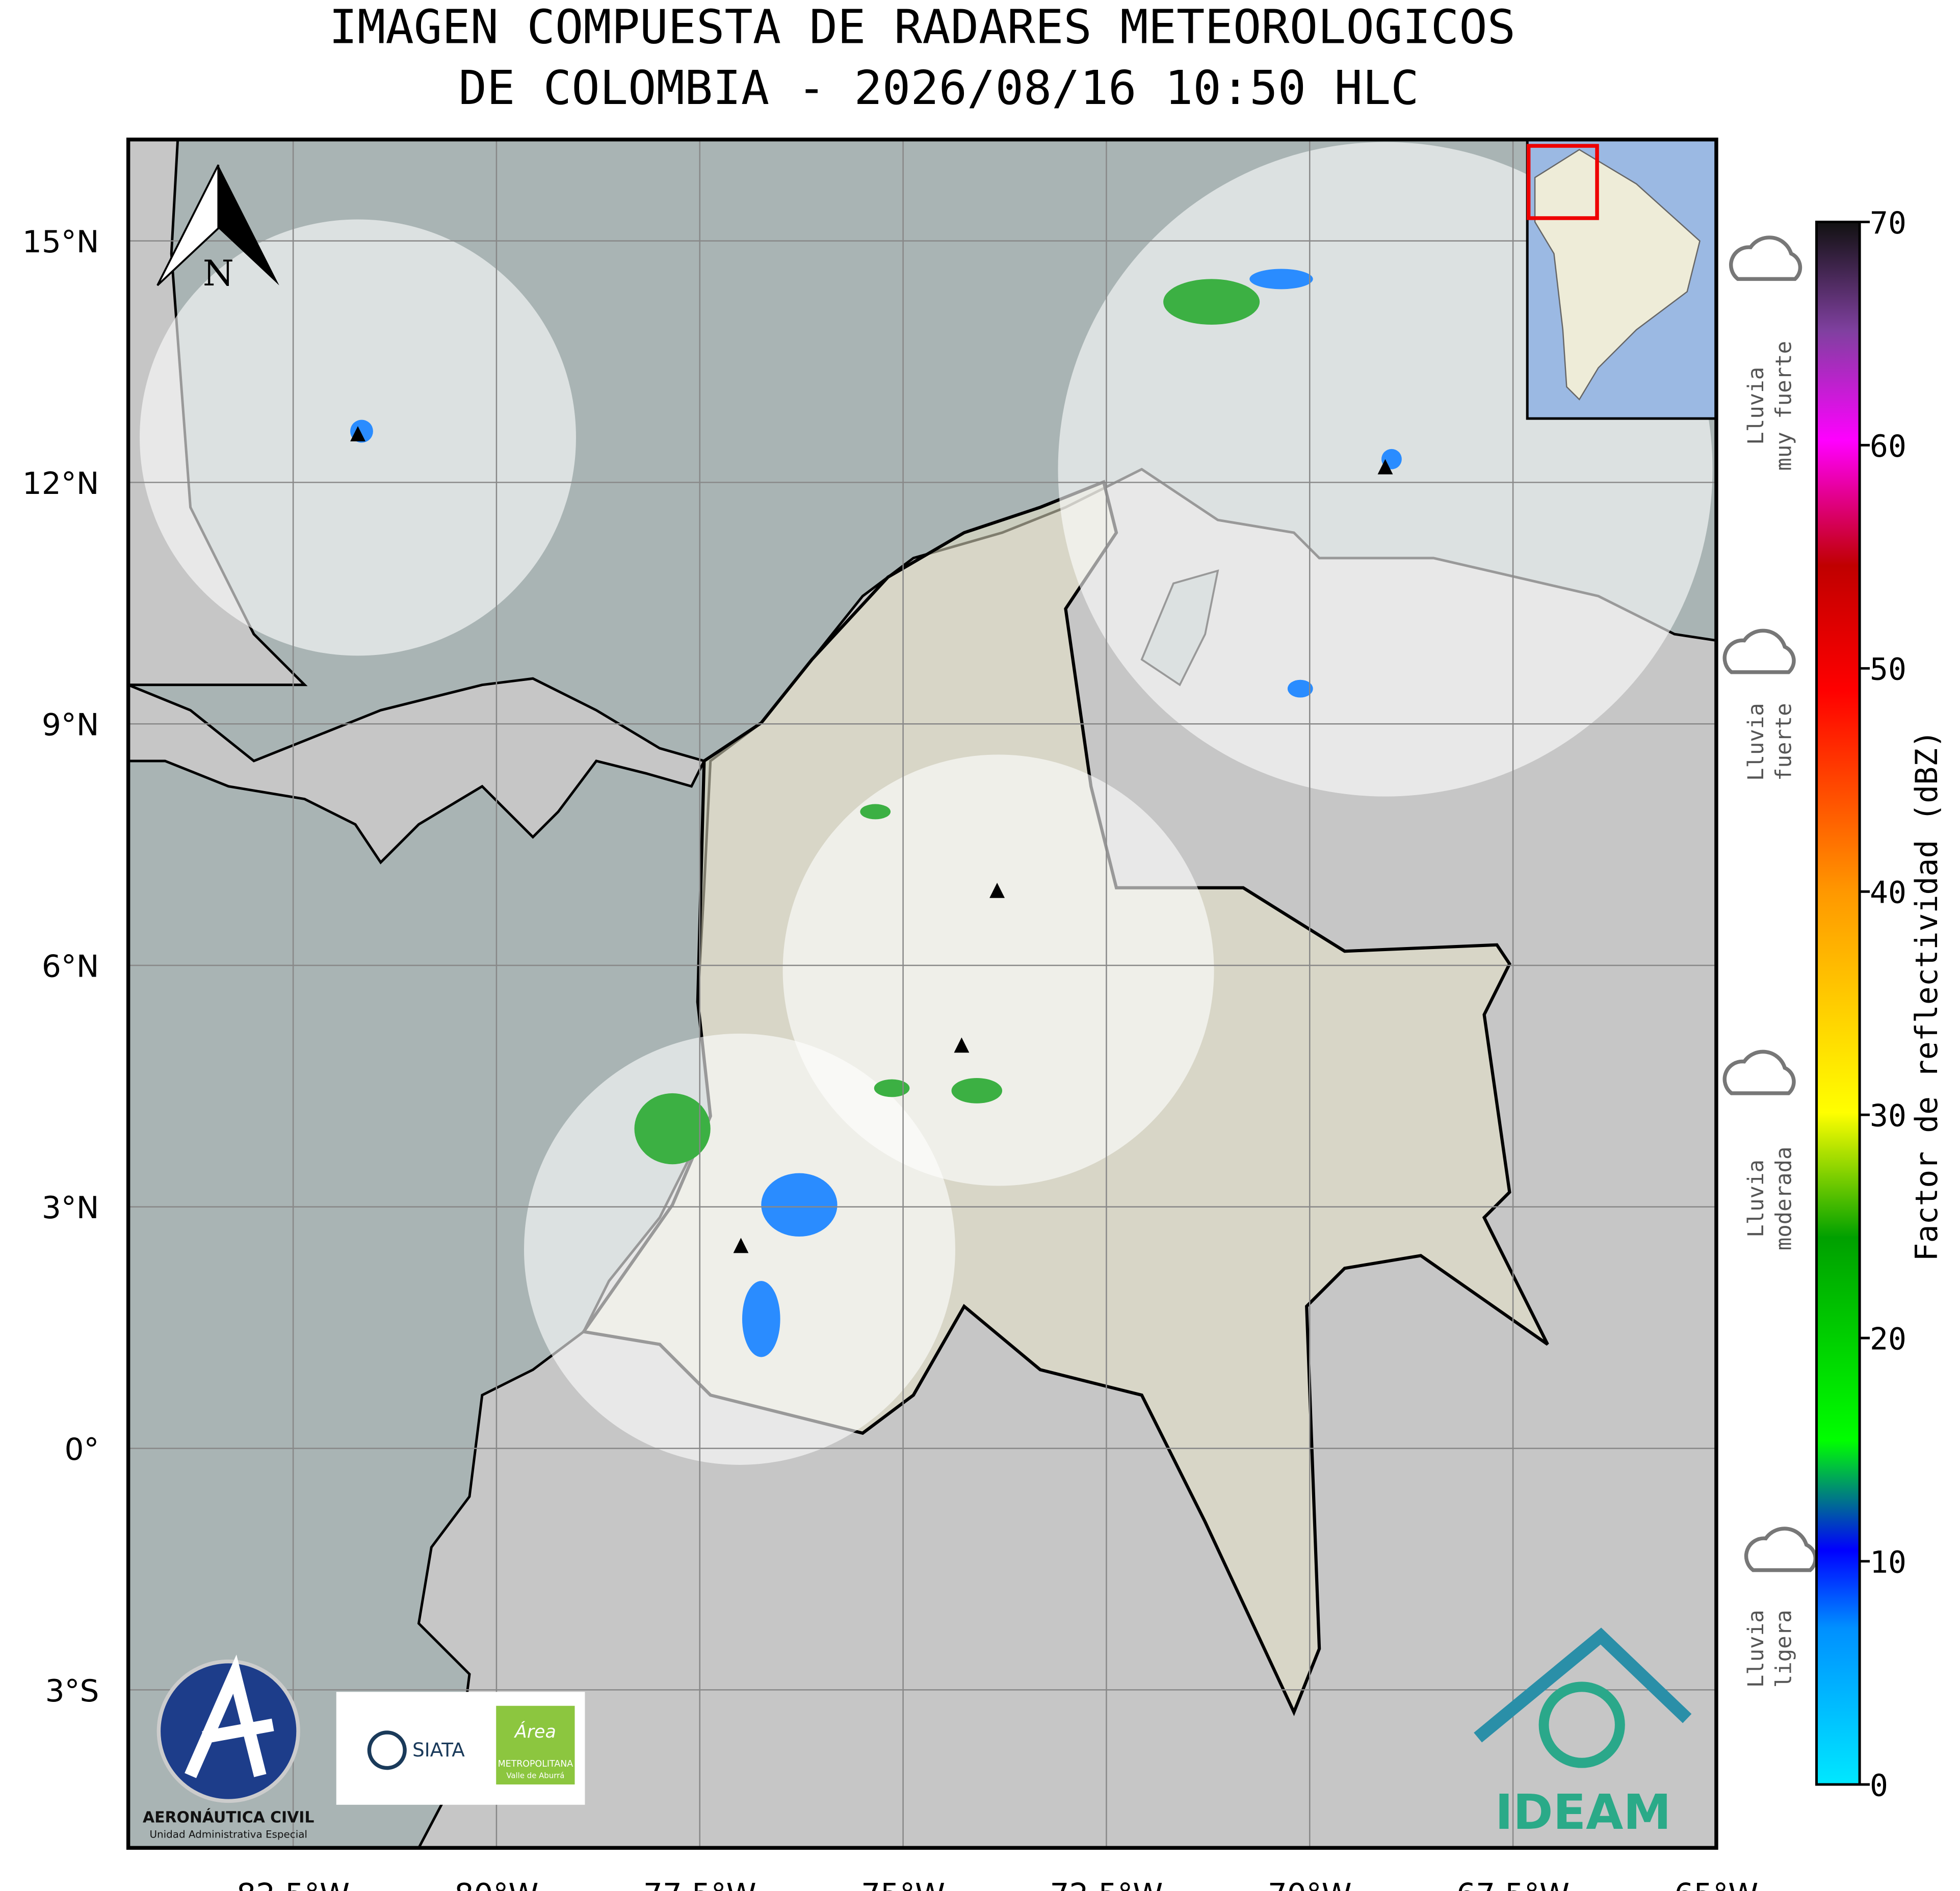 Image resolution: width=1960 pixels, height=1891 pixels. I want to click on lat-tick-label: 15°N, so click(60, 242).